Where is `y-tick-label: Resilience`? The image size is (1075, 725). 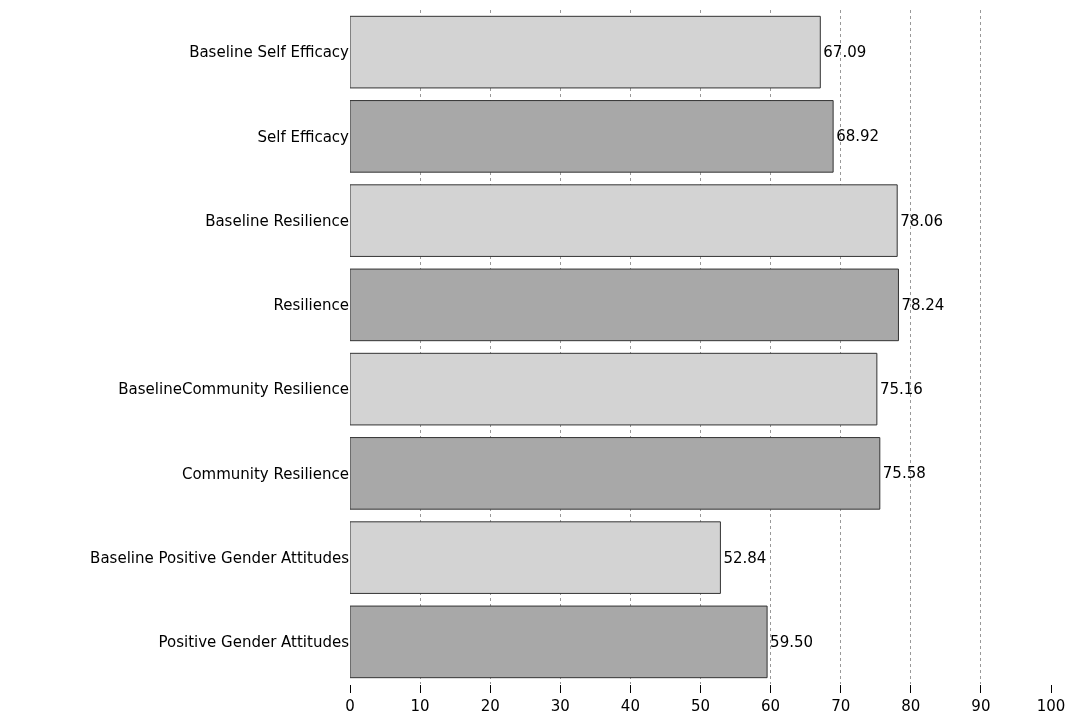 y-tick-label: Resilience is located at coordinates (311, 305).